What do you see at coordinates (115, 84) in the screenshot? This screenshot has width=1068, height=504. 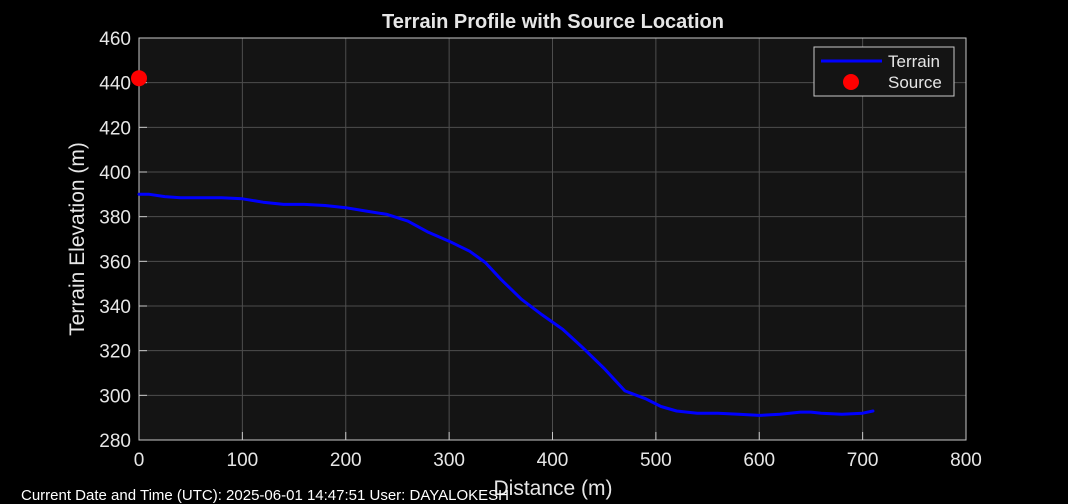 I see `y-tick-label: 440` at bounding box center [115, 84].